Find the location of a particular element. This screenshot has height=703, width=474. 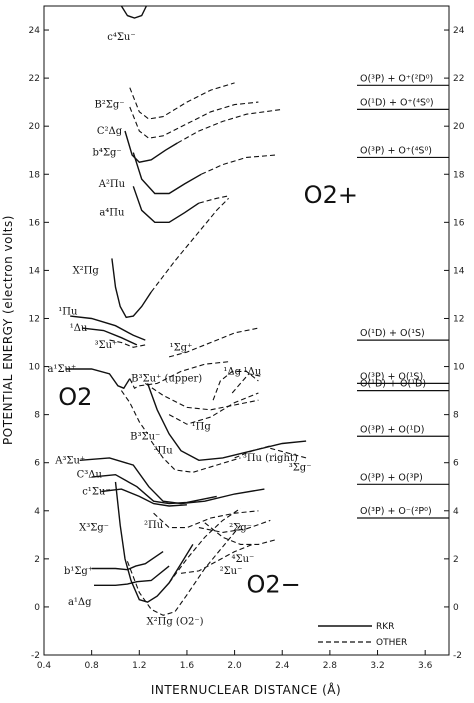

state-label: C³Δu is located at coordinates (90, 475).